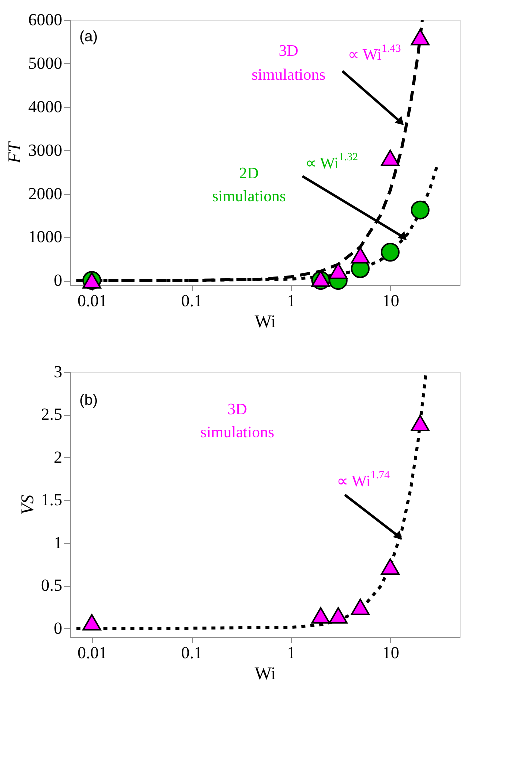 Image resolution: width=521 pixels, height=776 pixels. I want to click on y-tick-label: 3000, so click(45, 150).